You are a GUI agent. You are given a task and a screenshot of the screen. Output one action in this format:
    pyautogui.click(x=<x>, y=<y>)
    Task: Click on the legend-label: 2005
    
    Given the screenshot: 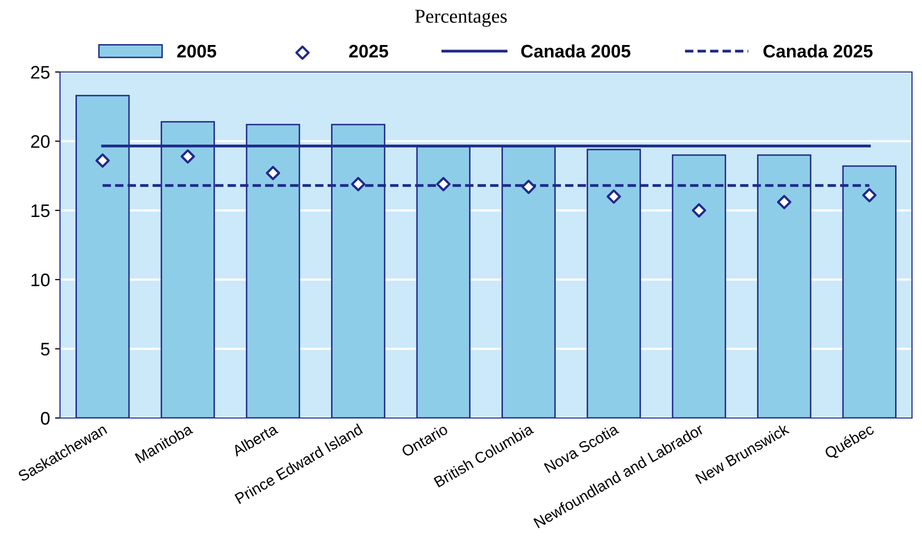 What is the action you would take?
    pyautogui.click(x=196, y=51)
    